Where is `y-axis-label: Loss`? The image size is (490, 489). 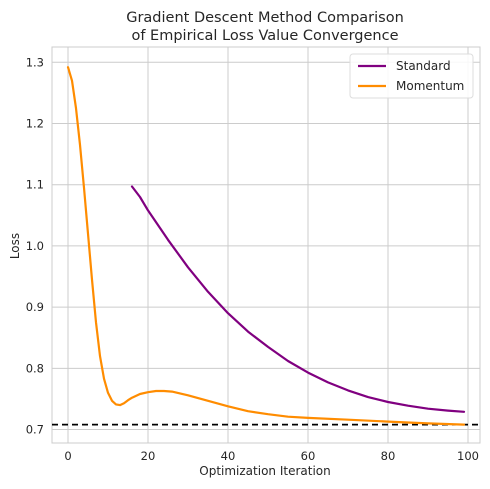
y-axis-label: Loss is located at coordinates (15, 246).